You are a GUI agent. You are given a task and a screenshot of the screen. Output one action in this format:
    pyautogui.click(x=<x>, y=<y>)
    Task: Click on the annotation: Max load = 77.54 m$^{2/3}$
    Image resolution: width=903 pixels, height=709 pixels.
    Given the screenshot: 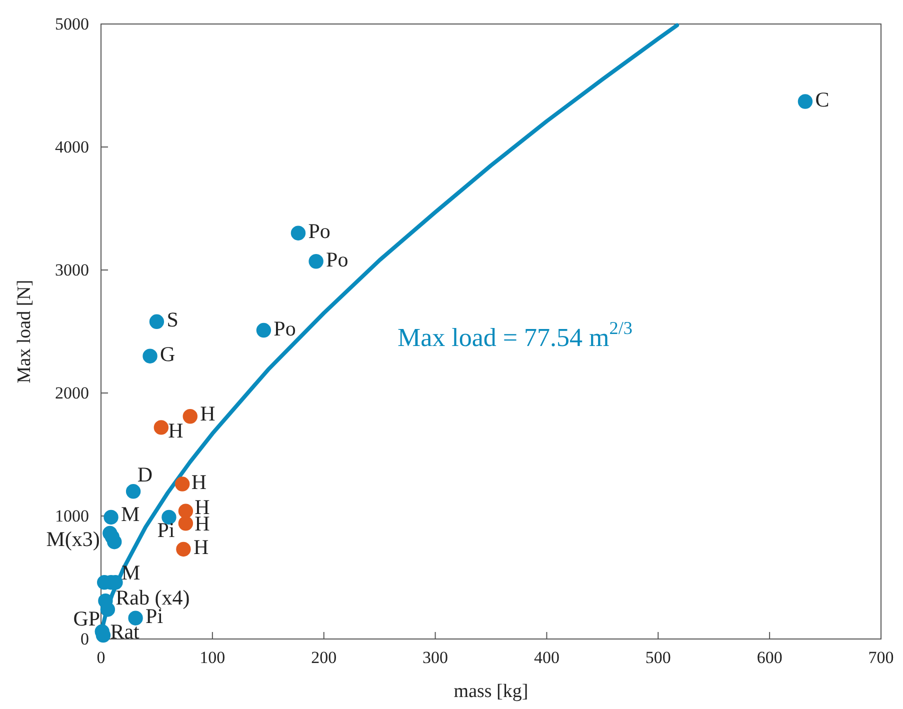 What is the action you would take?
    pyautogui.click(x=515, y=335)
    